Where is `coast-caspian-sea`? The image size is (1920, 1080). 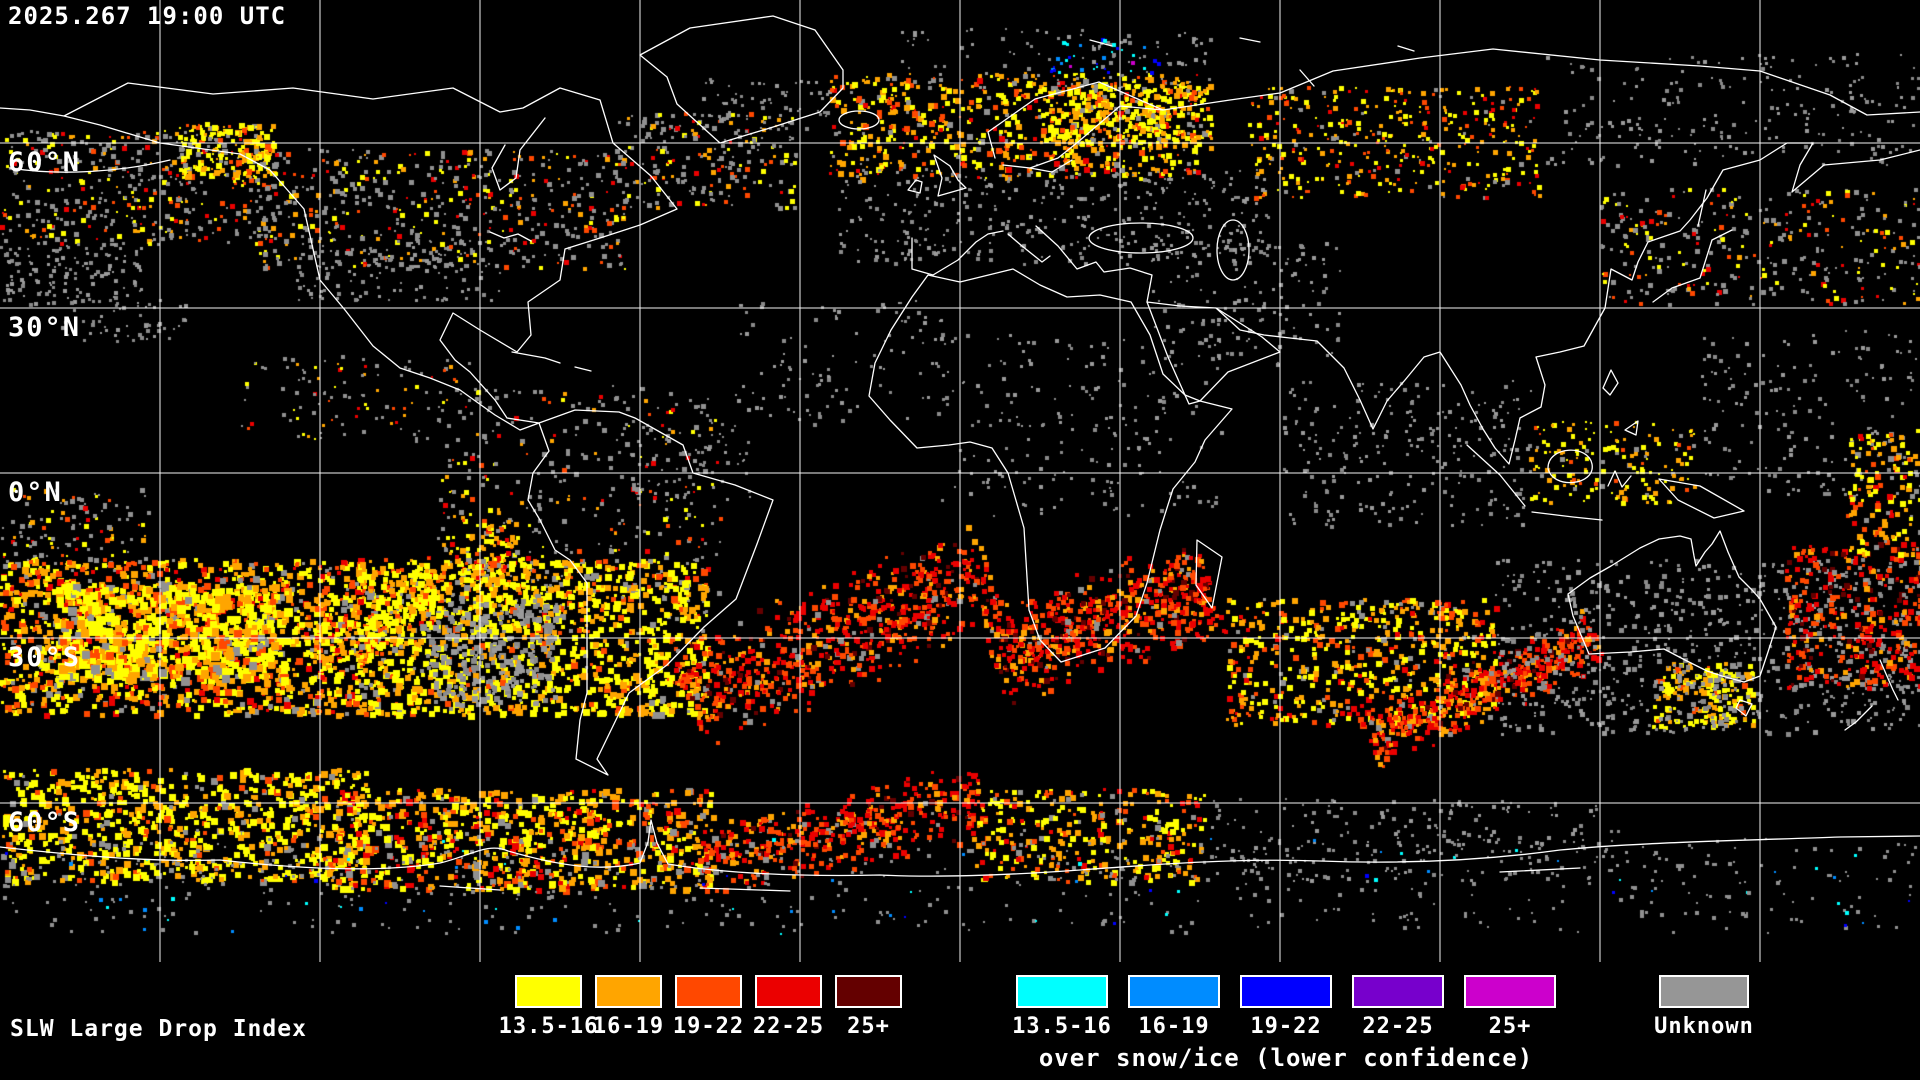
coast-caspian-sea is located at coordinates (1233, 250).